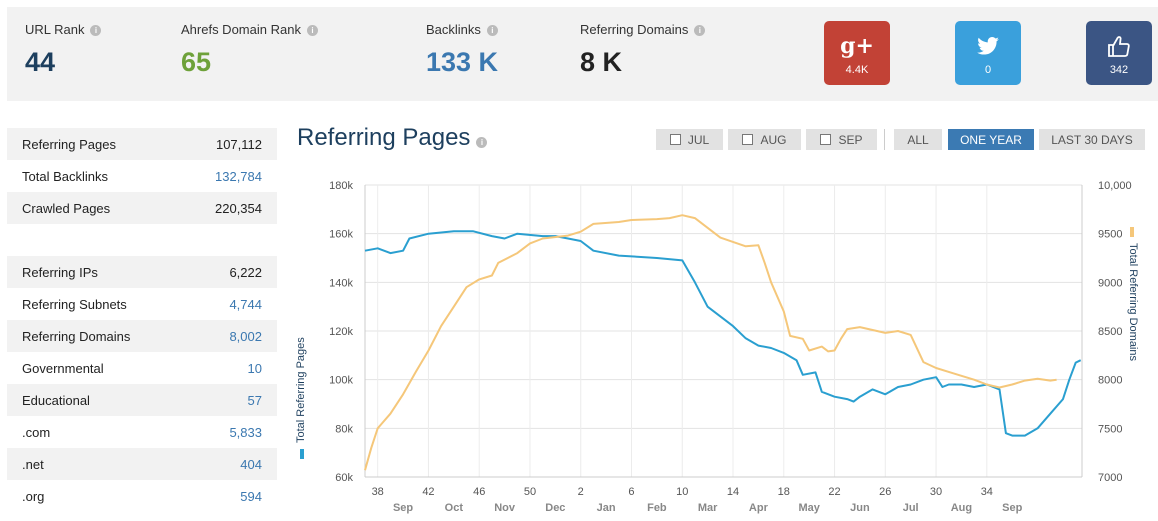 The image size is (1158, 521). What do you see at coordinates (55, 29) in the screenshot?
I see `url-rank-label: URL Rank` at bounding box center [55, 29].